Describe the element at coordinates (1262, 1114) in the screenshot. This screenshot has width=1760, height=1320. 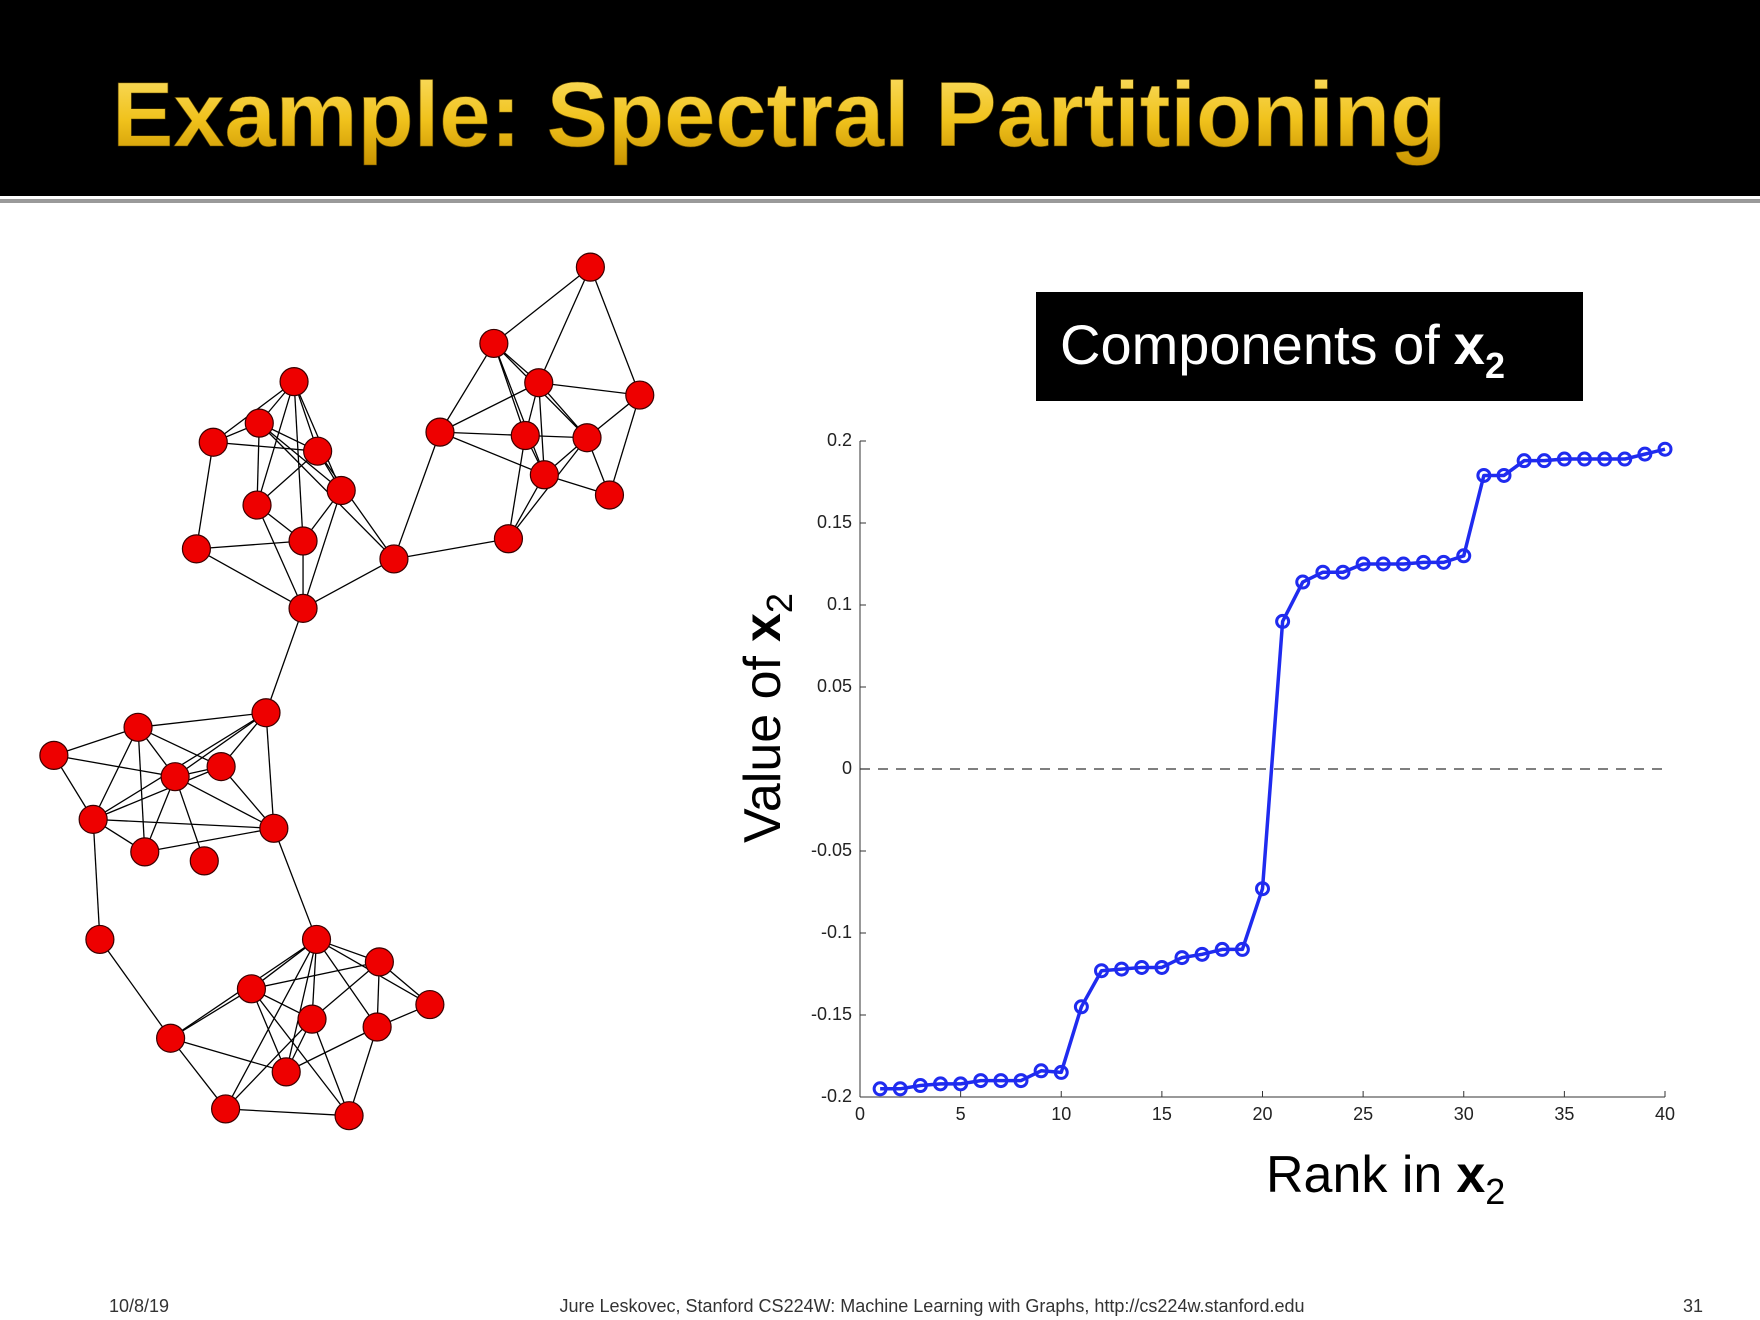
I see `x-tick-label: 20` at that location.